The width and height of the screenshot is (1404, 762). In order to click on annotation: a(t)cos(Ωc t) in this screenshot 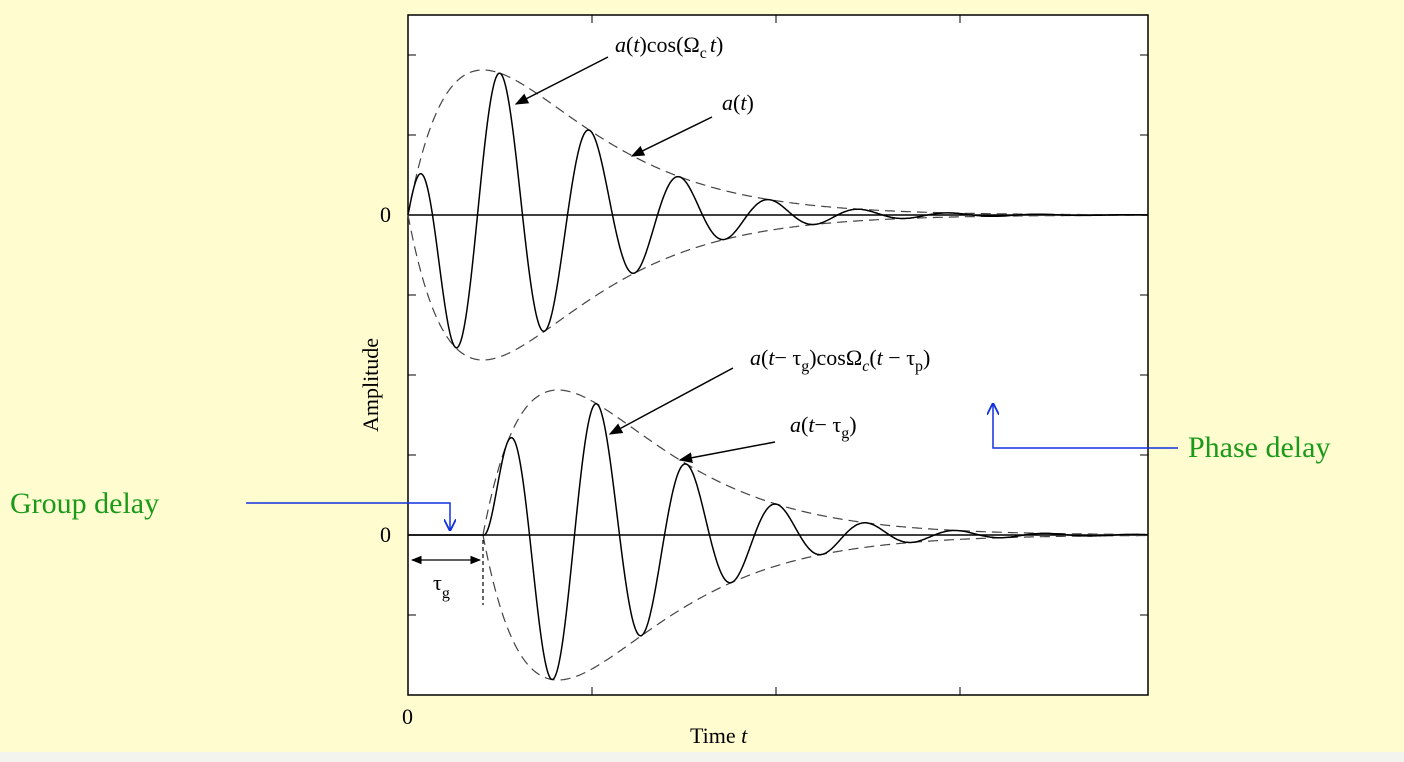, I will do `click(669, 47)`.